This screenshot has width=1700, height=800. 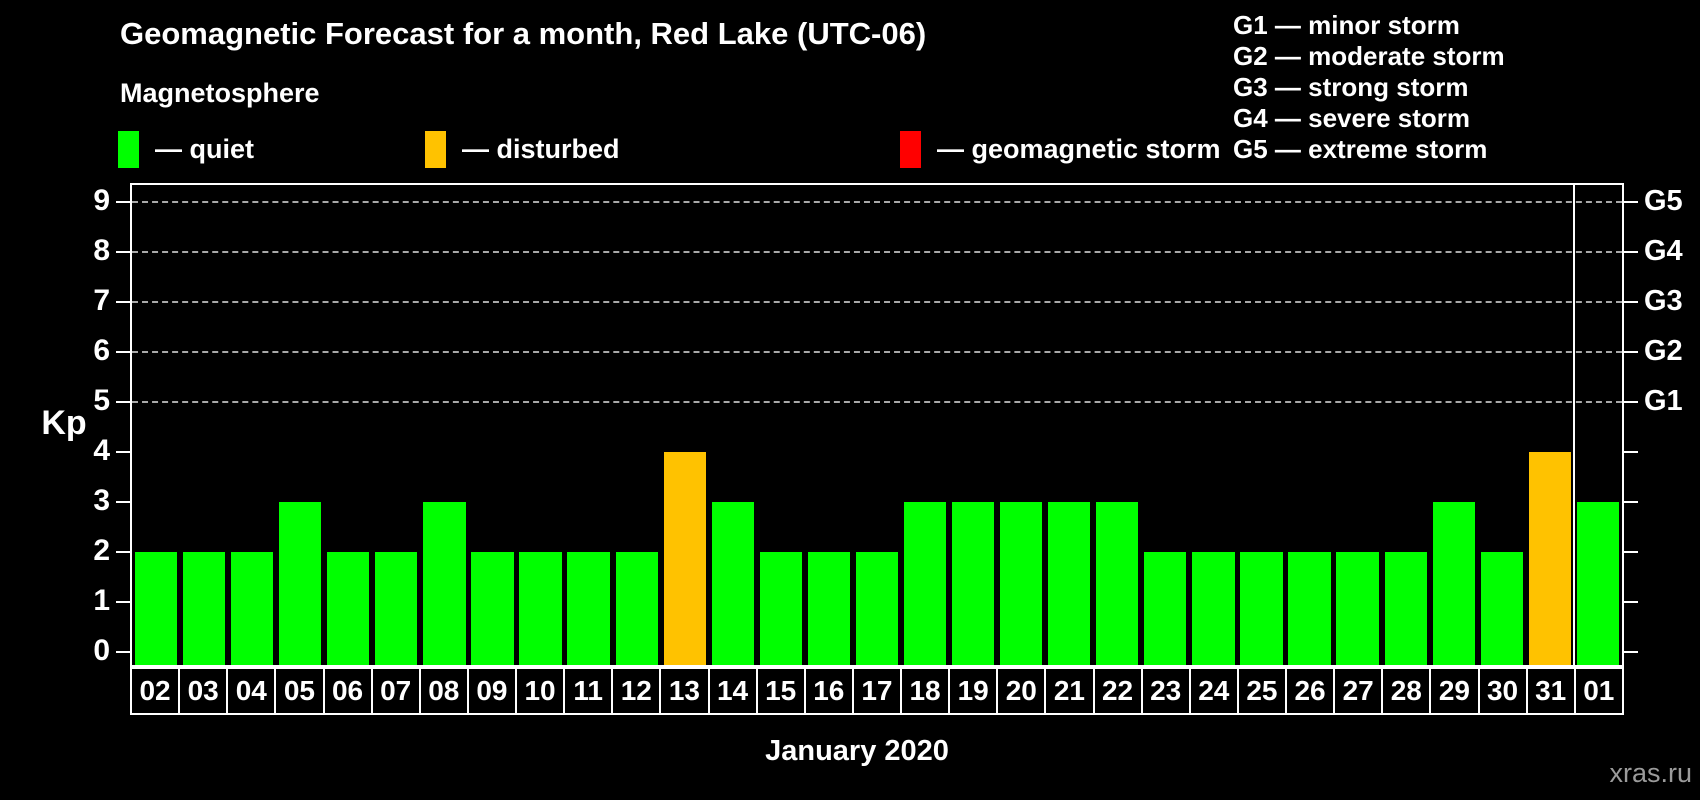 What do you see at coordinates (1573, 425) in the screenshot?
I see `month-separator` at bounding box center [1573, 425].